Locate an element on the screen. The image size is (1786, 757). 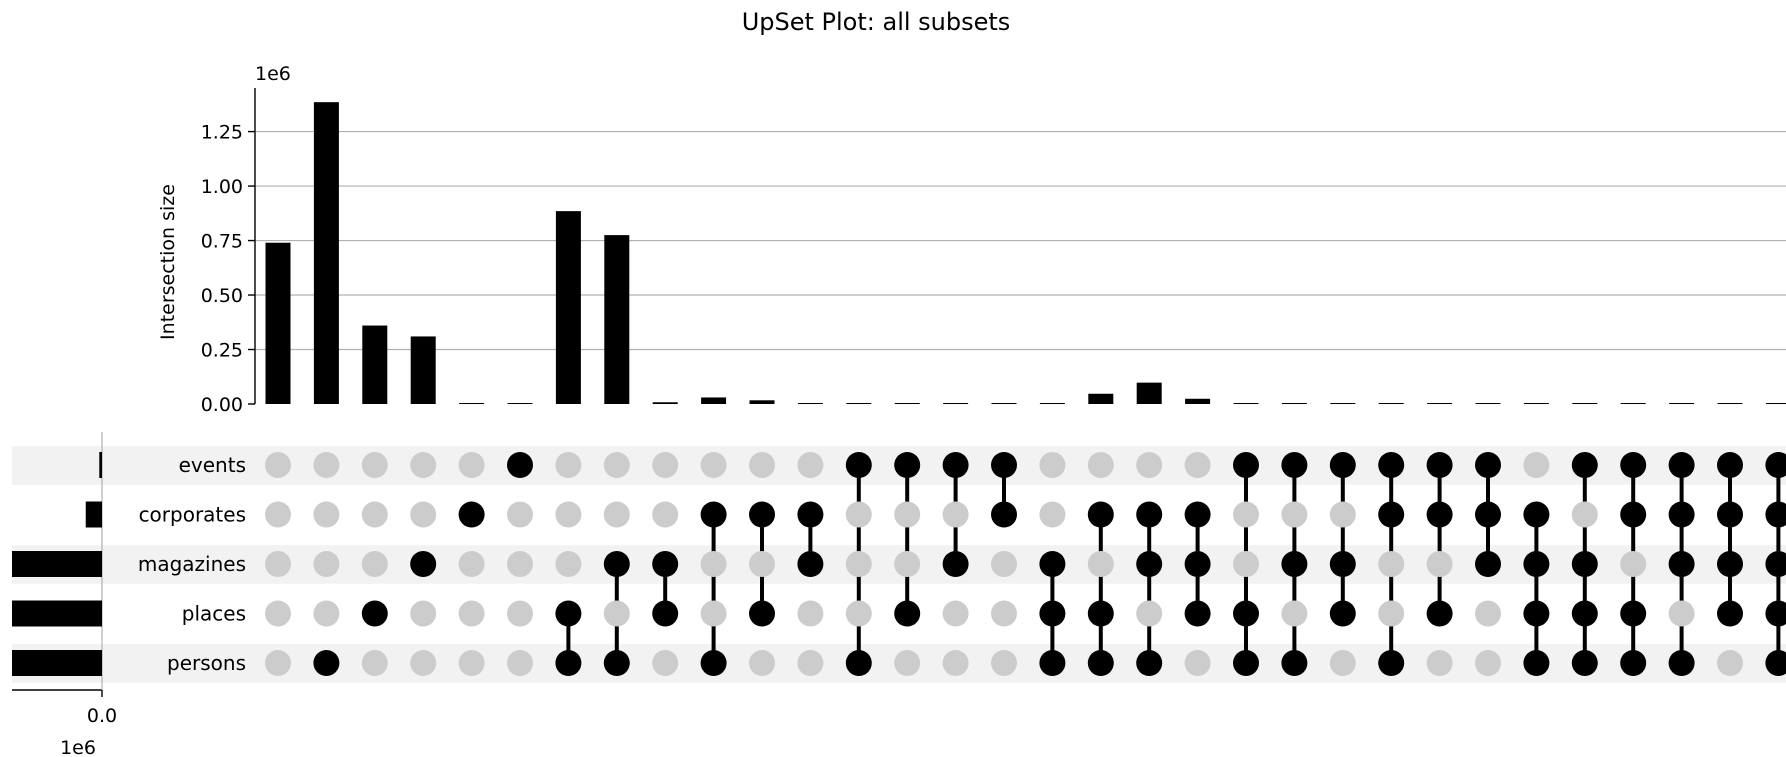
y-tick-label: 1.00 is located at coordinates (222, 187).